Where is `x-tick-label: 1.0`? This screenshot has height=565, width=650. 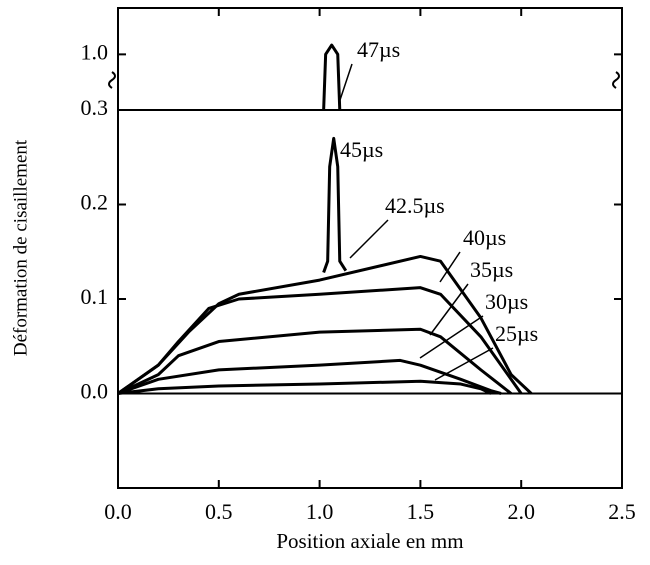
x-tick-label: 1.0 is located at coordinates (320, 511).